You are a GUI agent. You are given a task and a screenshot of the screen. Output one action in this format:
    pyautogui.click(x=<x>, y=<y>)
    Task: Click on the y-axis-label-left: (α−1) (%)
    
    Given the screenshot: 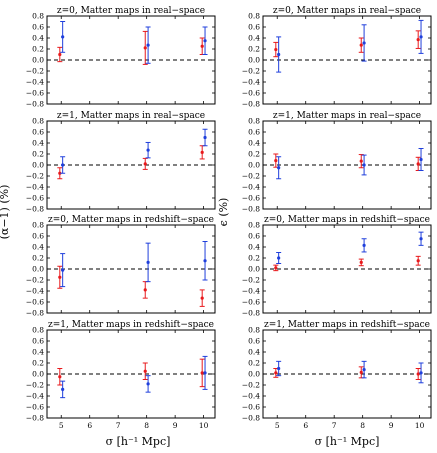 What is the action you would take?
    pyautogui.click(x=5, y=212)
    